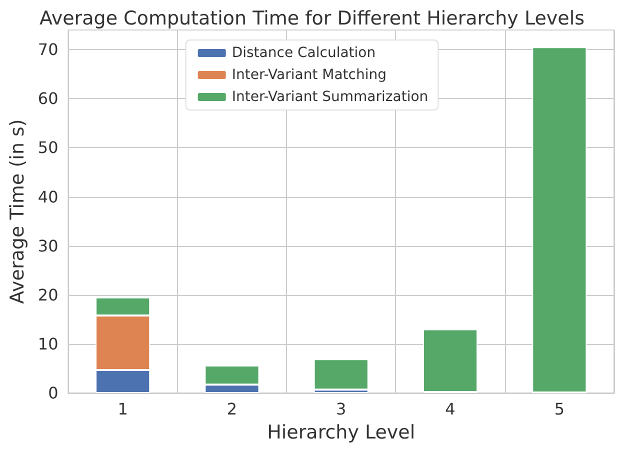 The image size is (624, 451). I want to click on y-tick-label: 50, so click(48, 148).